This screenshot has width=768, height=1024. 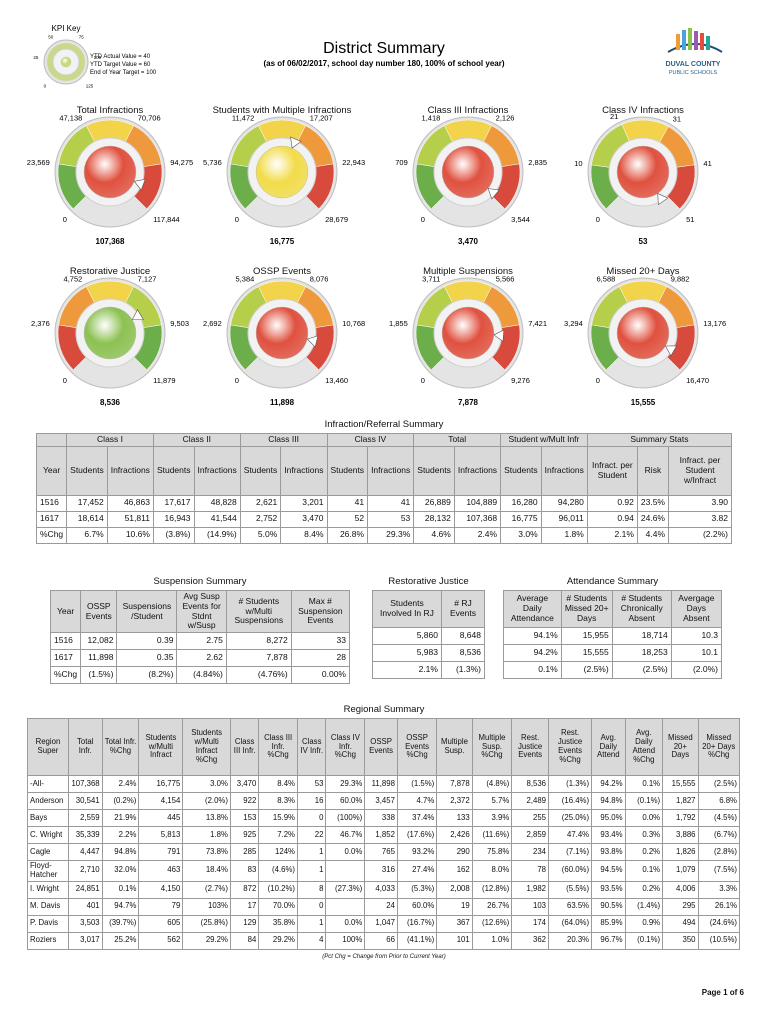 I want to click on table-cell: 1617, so click(x=51, y=519).